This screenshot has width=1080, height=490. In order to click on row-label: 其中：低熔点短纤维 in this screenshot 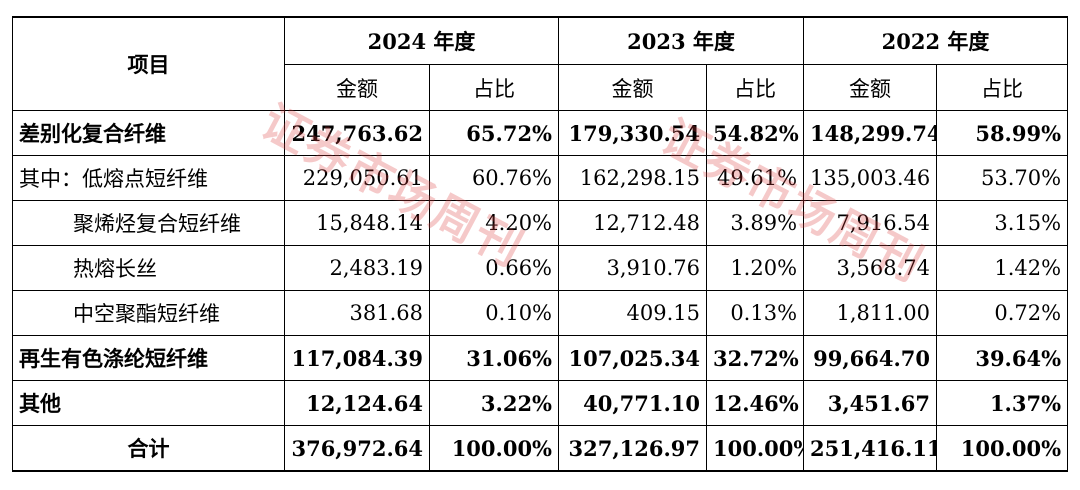, I will do `click(148, 178)`.